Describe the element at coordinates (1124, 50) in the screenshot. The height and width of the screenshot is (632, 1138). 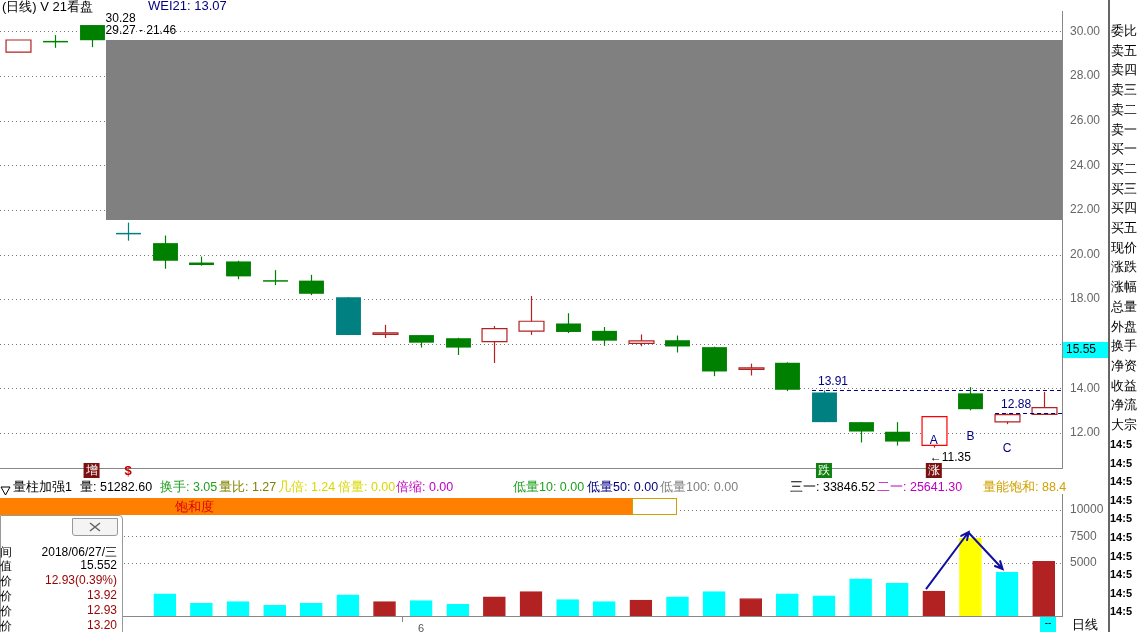
I see `text: 卖五` at that location.